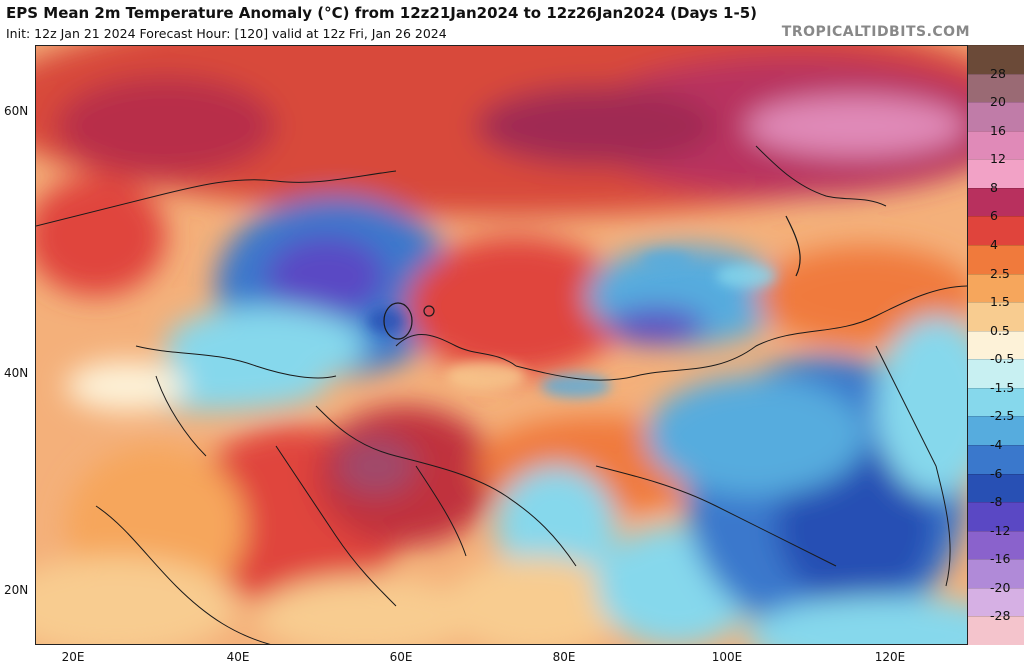 This screenshot has height=665, width=1024. Describe the element at coordinates (727, 657) in the screenshot. I see `lon-label-100e: 100E` at that location.